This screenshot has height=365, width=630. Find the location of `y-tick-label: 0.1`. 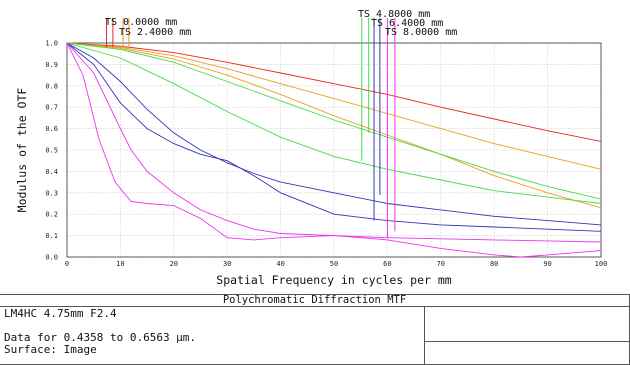

y-tick-label: 0.1 is located at coordinates (51, 236).